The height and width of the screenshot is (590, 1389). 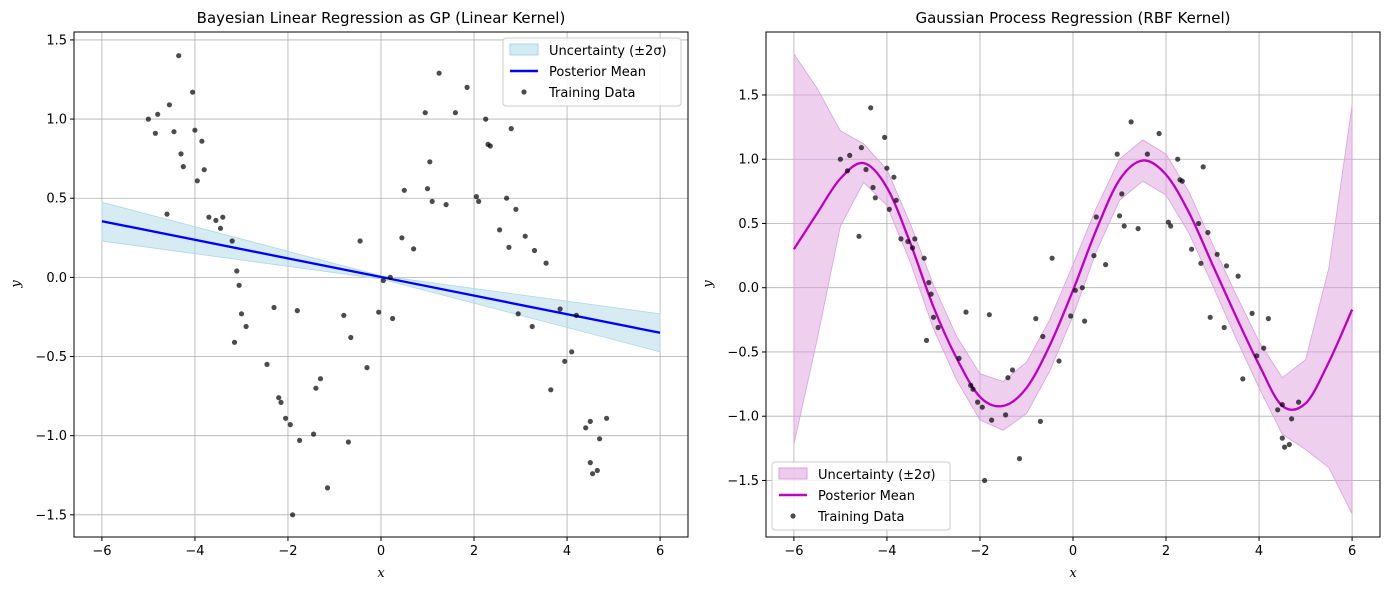 I want to click on y-tick-label: −0.5, so click(x=743, y=352).